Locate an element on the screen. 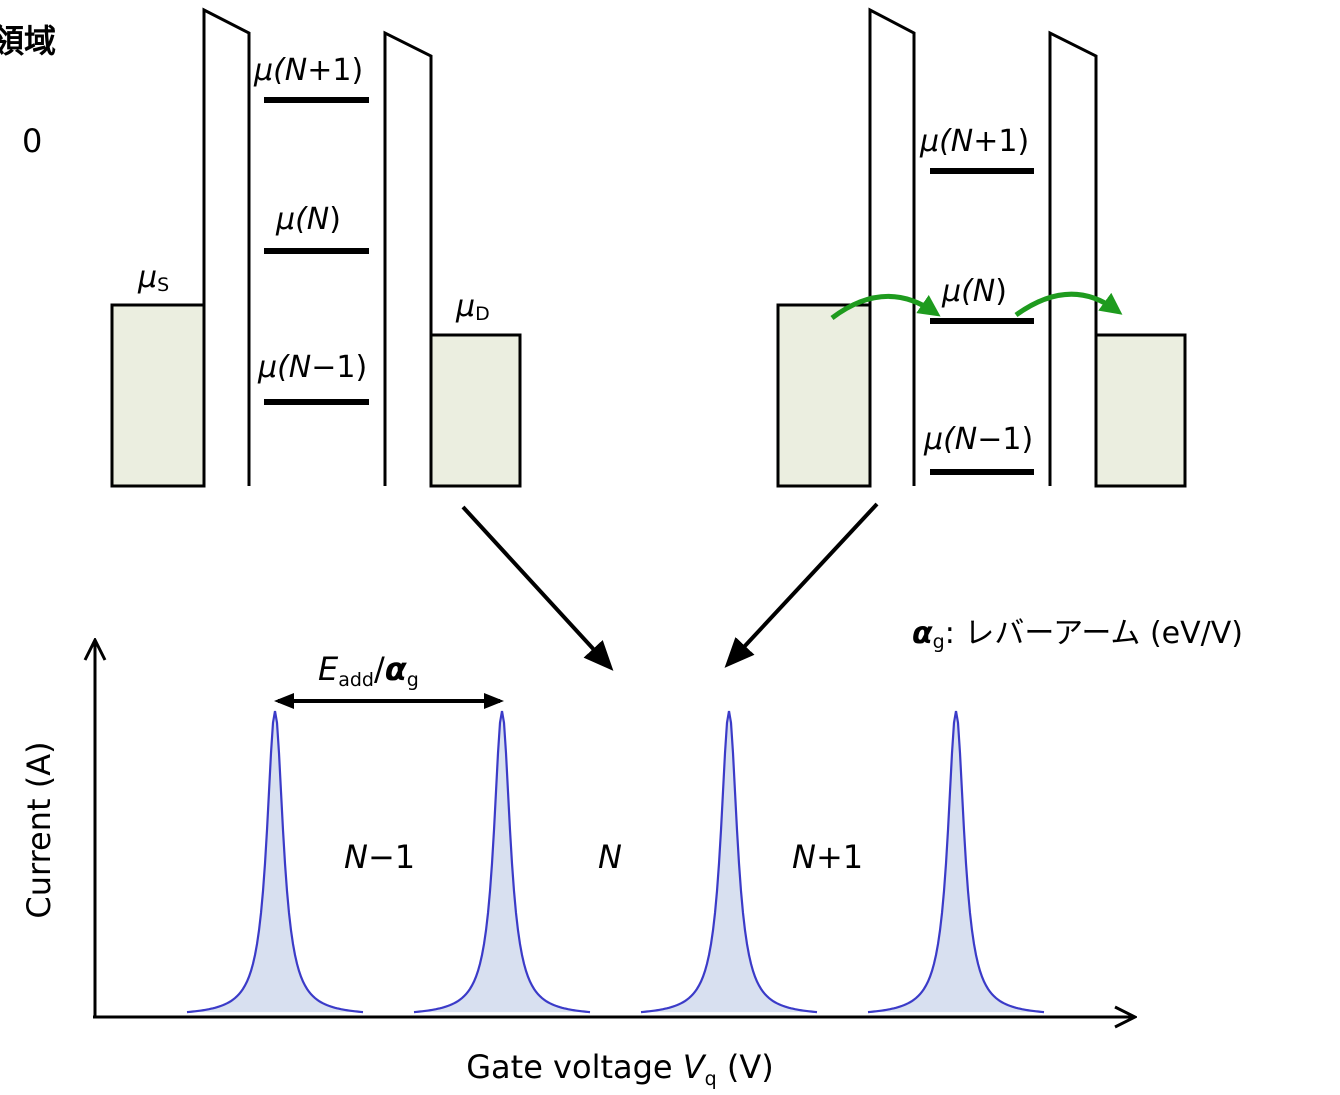 The width and height of the screenshot is (1340, 1095). tunnel-arrow-in is located at coordinates (885, 306).